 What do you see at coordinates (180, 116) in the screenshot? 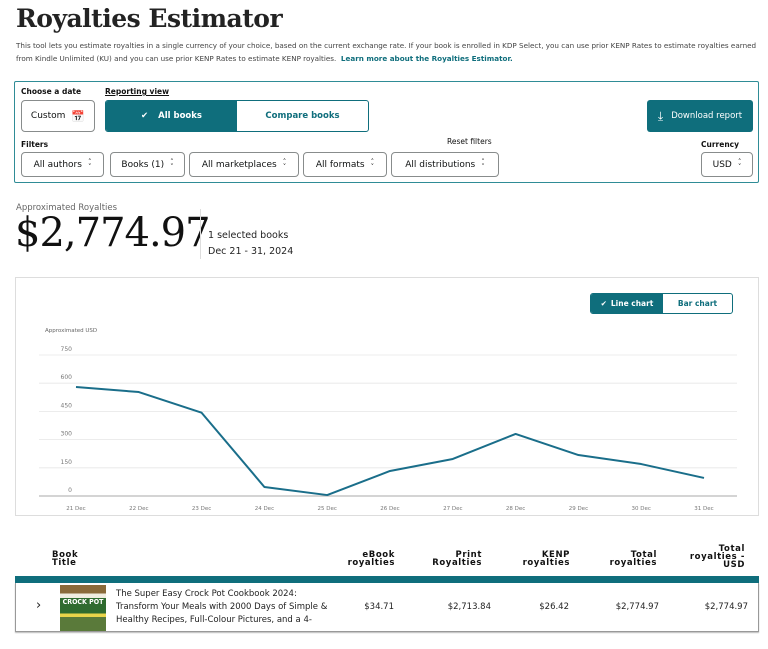
I see `all-books-label: All books` at bounding box center [180, 116].